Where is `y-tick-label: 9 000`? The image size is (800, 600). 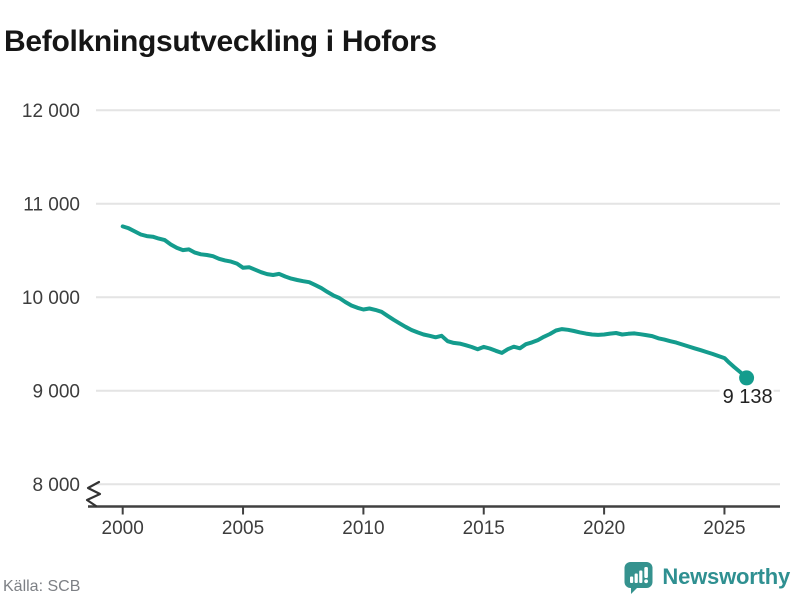
y-tick-label: 9 000 is located at coordinates (56, 391).